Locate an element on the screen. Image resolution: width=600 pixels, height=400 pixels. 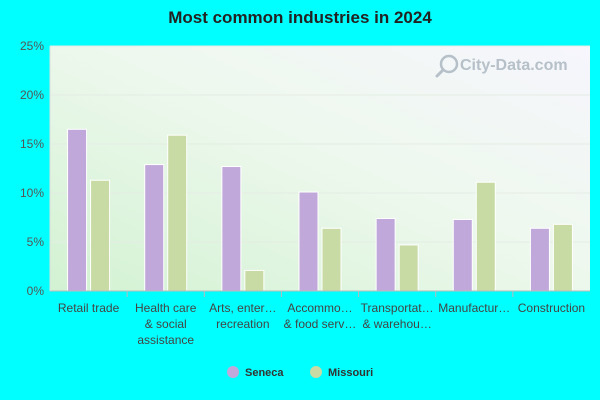
legend-label-missouri: Missouri is located at coordinates (350, 373).